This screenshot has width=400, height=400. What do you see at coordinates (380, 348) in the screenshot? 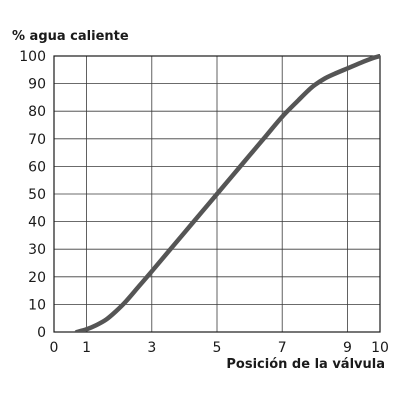
I see `x-tick-label: 10` at bounding box center [380, 348].